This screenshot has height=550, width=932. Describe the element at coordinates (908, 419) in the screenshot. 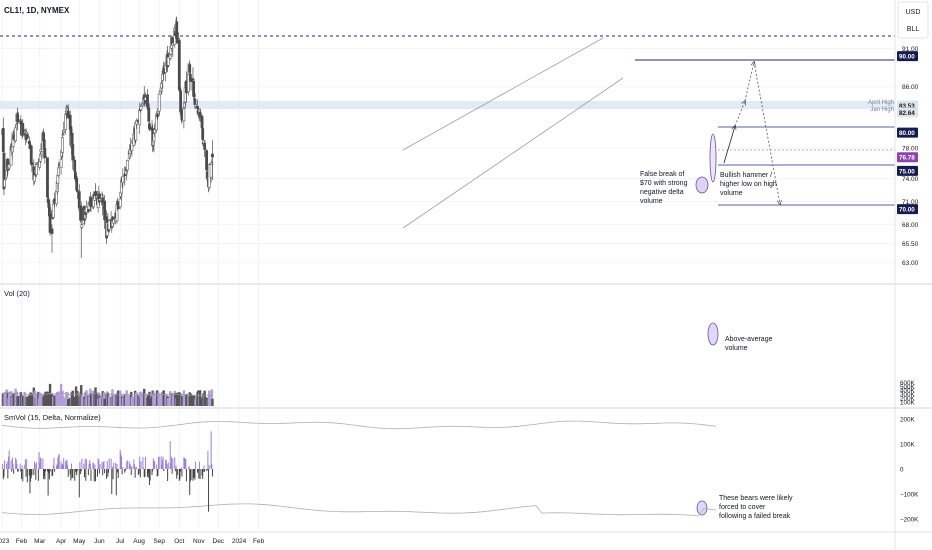

I see `delta-tick-label: 200K` at that location.